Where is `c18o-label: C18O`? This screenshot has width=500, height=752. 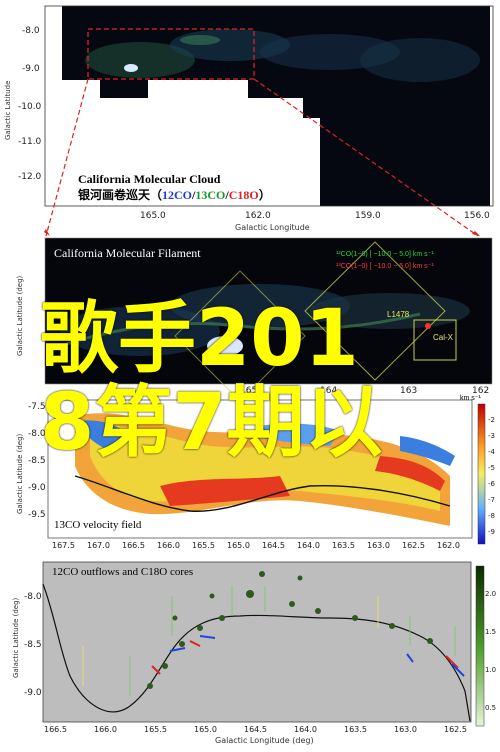
c18o-label: C18O is located at coordinates (243, 195).